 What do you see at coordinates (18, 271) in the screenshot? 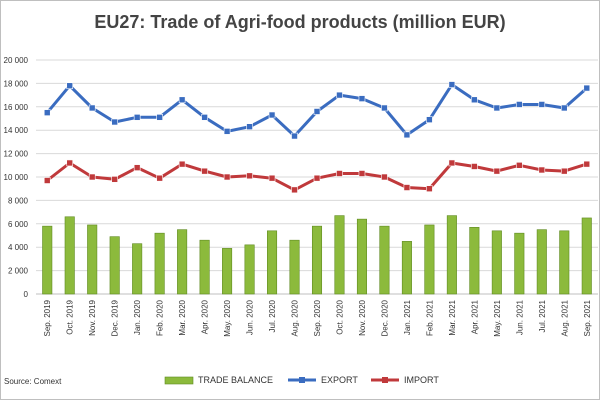
I see `y-tick-label: 2 000` at bounding box center [18, 271].